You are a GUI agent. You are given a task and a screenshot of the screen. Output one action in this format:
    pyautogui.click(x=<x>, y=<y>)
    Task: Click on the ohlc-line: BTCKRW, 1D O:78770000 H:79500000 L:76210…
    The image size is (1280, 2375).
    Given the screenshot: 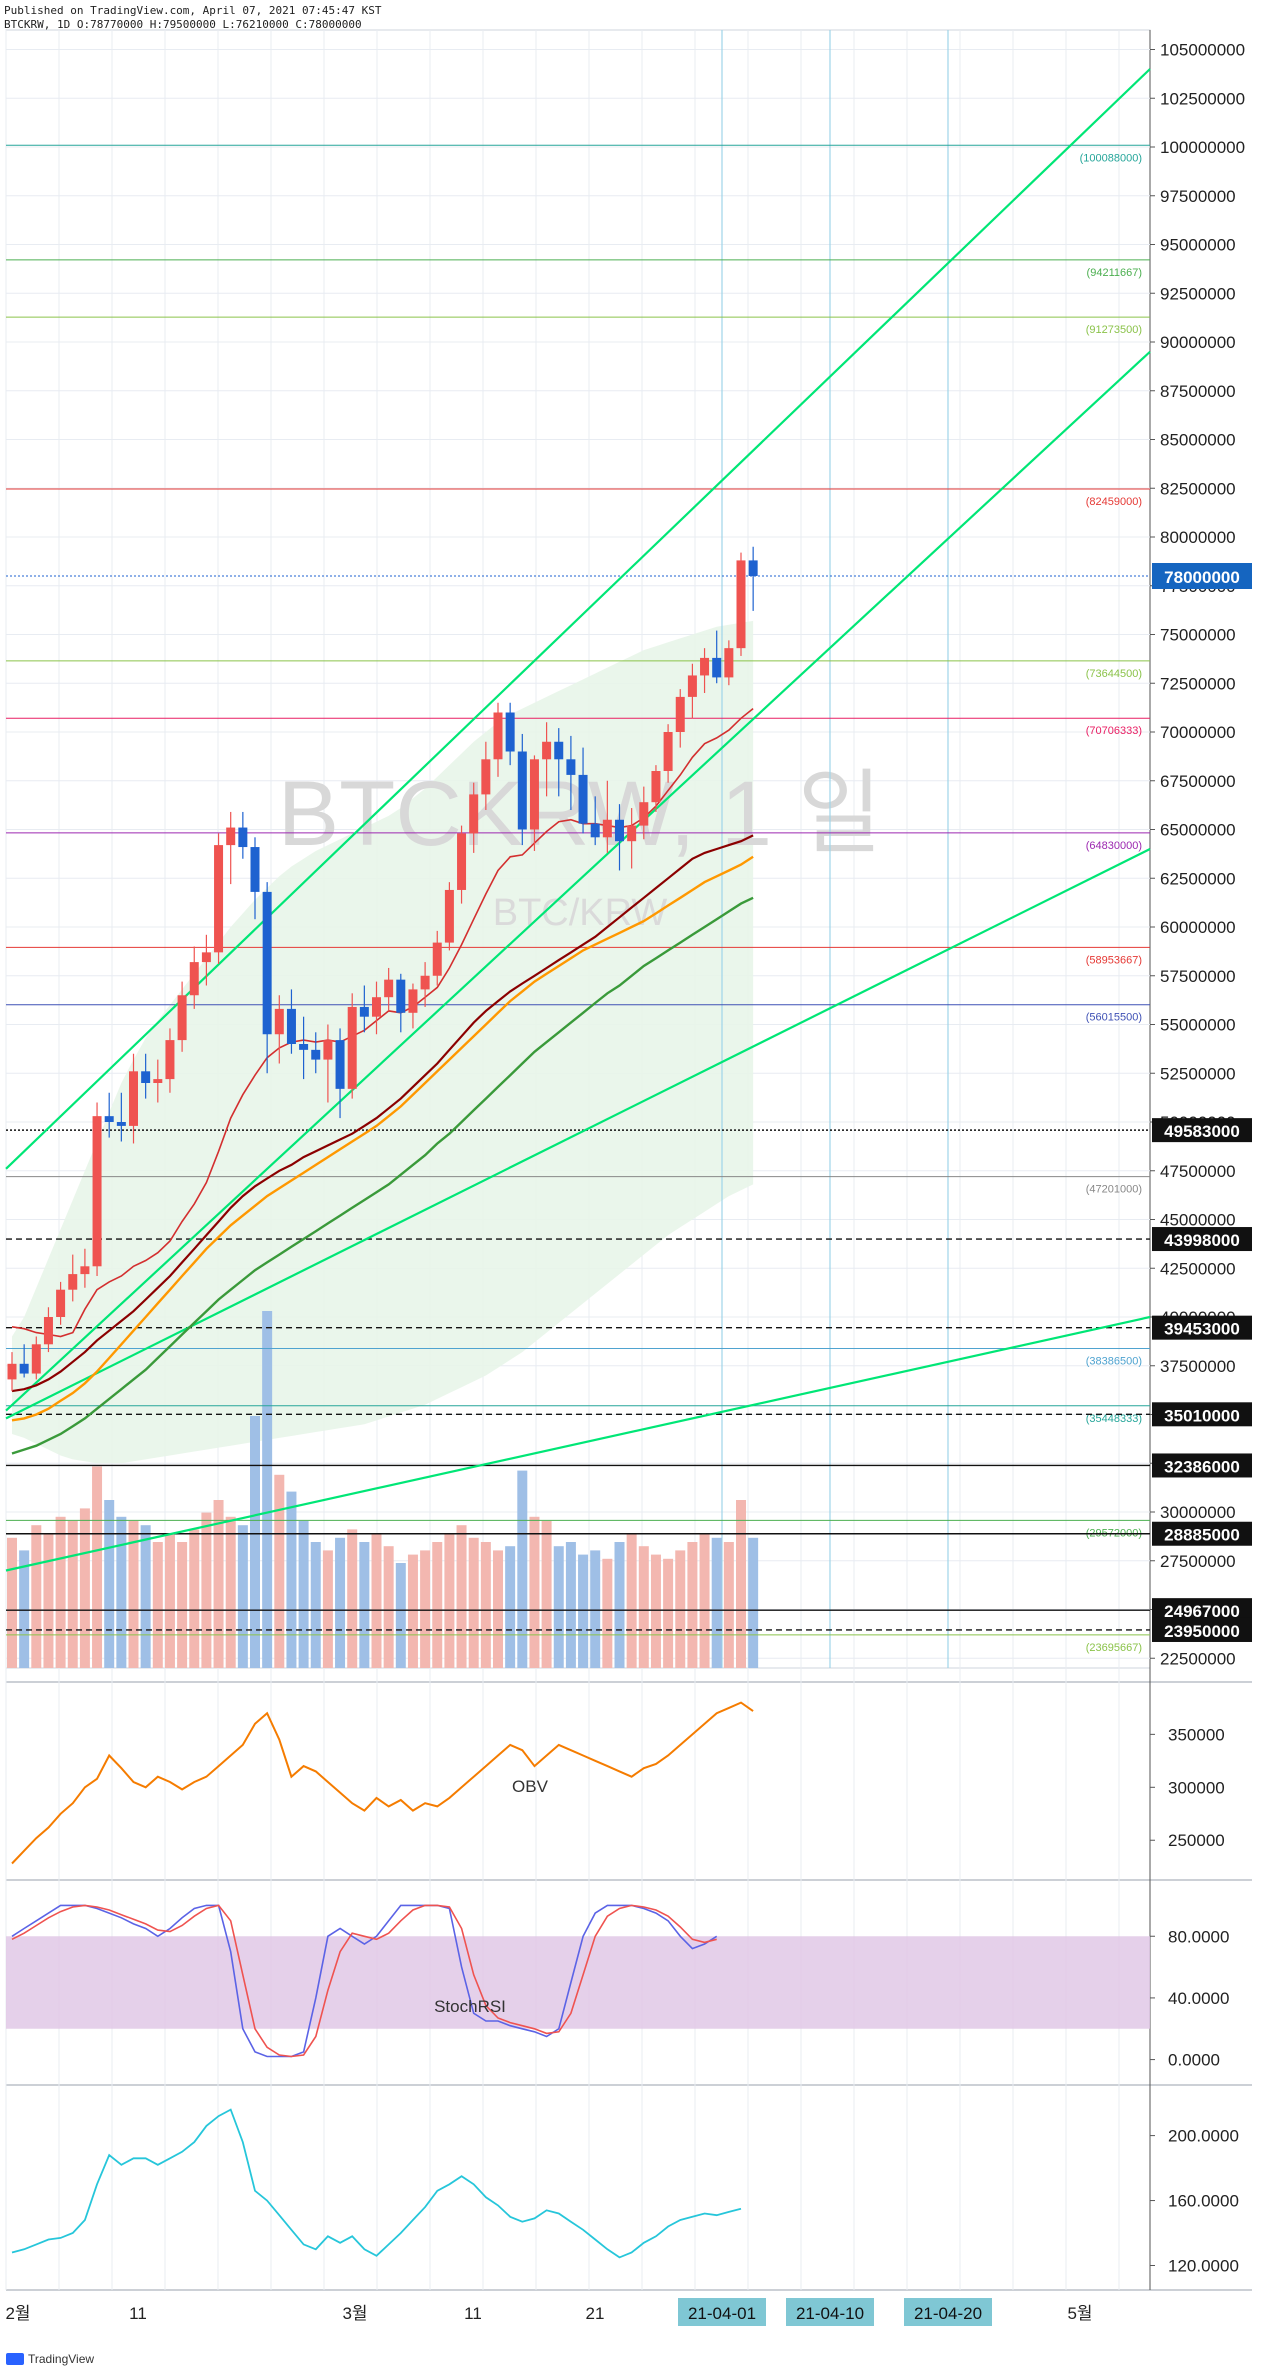 What is the action you would take?
    pyautogui.click(x=183, y=24)
    